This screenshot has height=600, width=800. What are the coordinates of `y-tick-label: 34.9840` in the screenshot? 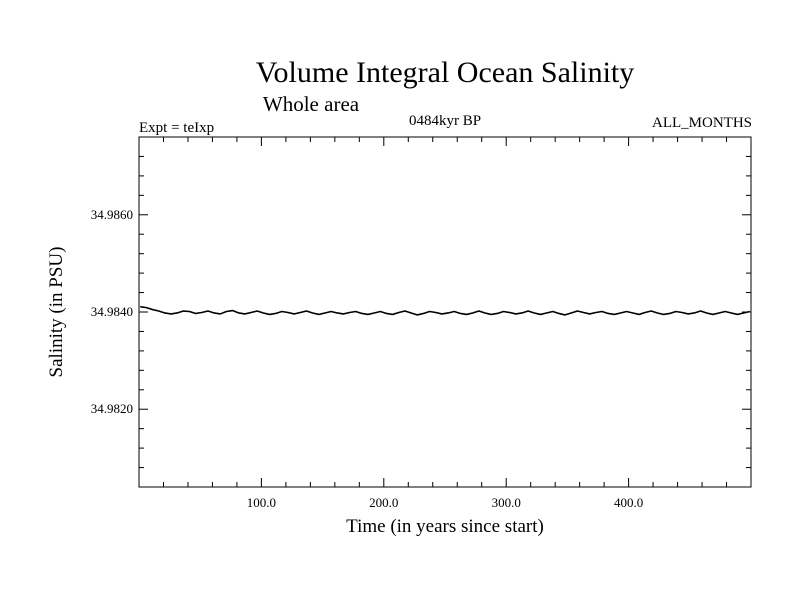 It's located at (112, 311).